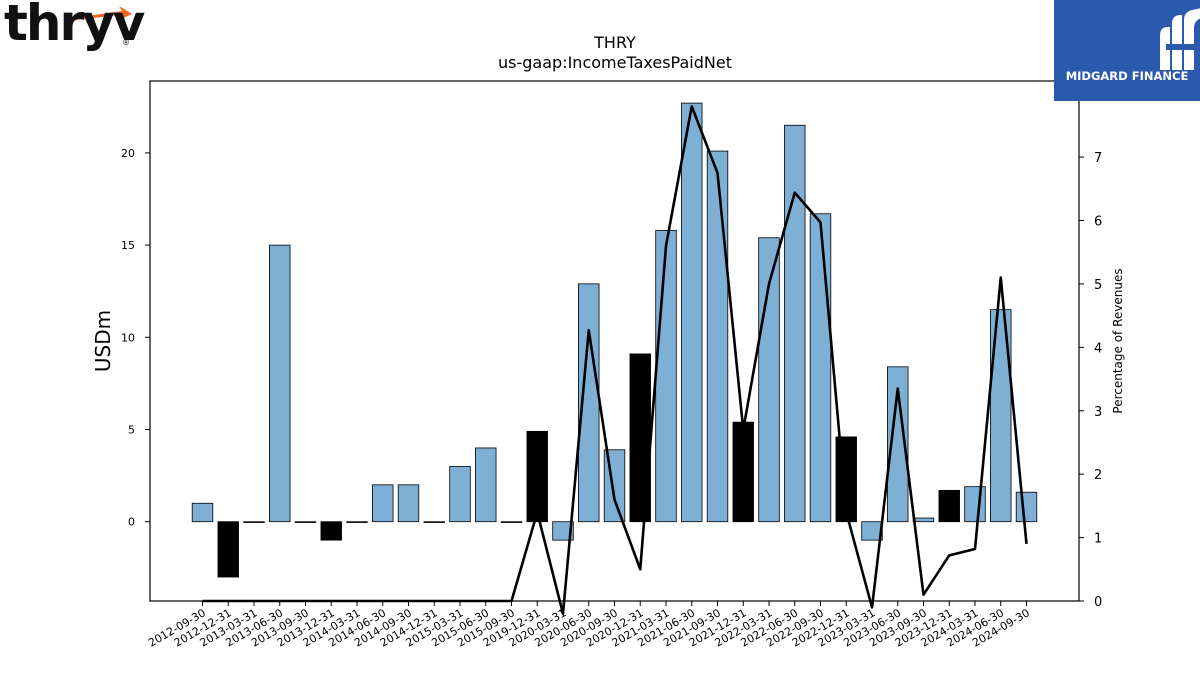 This screenshot has width=1200, height=675. Describe the element at coordinates (131, 430) in the screenshot. I see `y-tick-label: 5` at that location.